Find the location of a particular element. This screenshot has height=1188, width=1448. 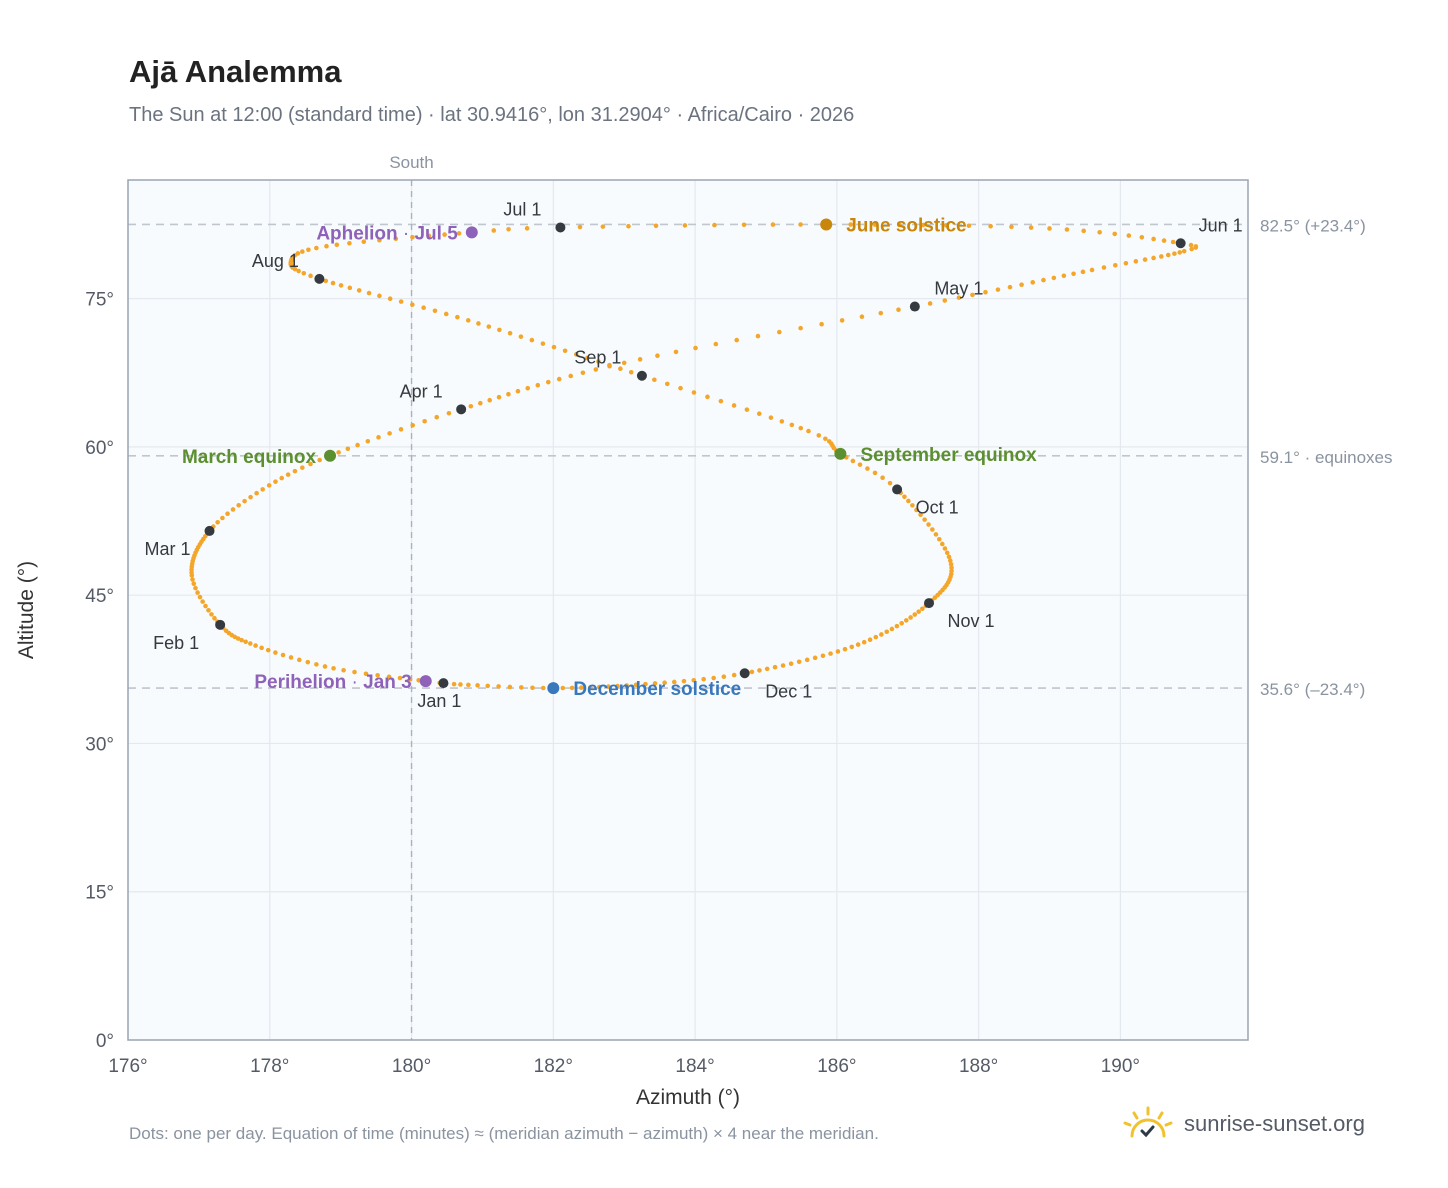

x-tick-label: 182° is located at coordinates (553, 1066).